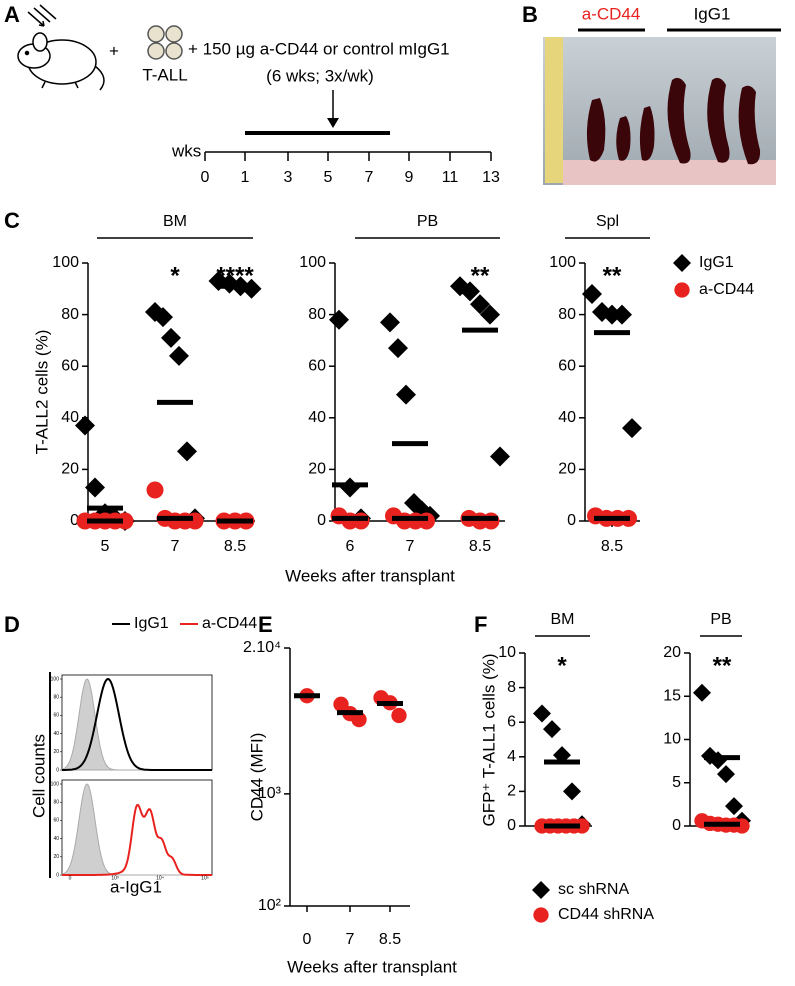  I want to click on isotype-histogram, so click(136, 829).